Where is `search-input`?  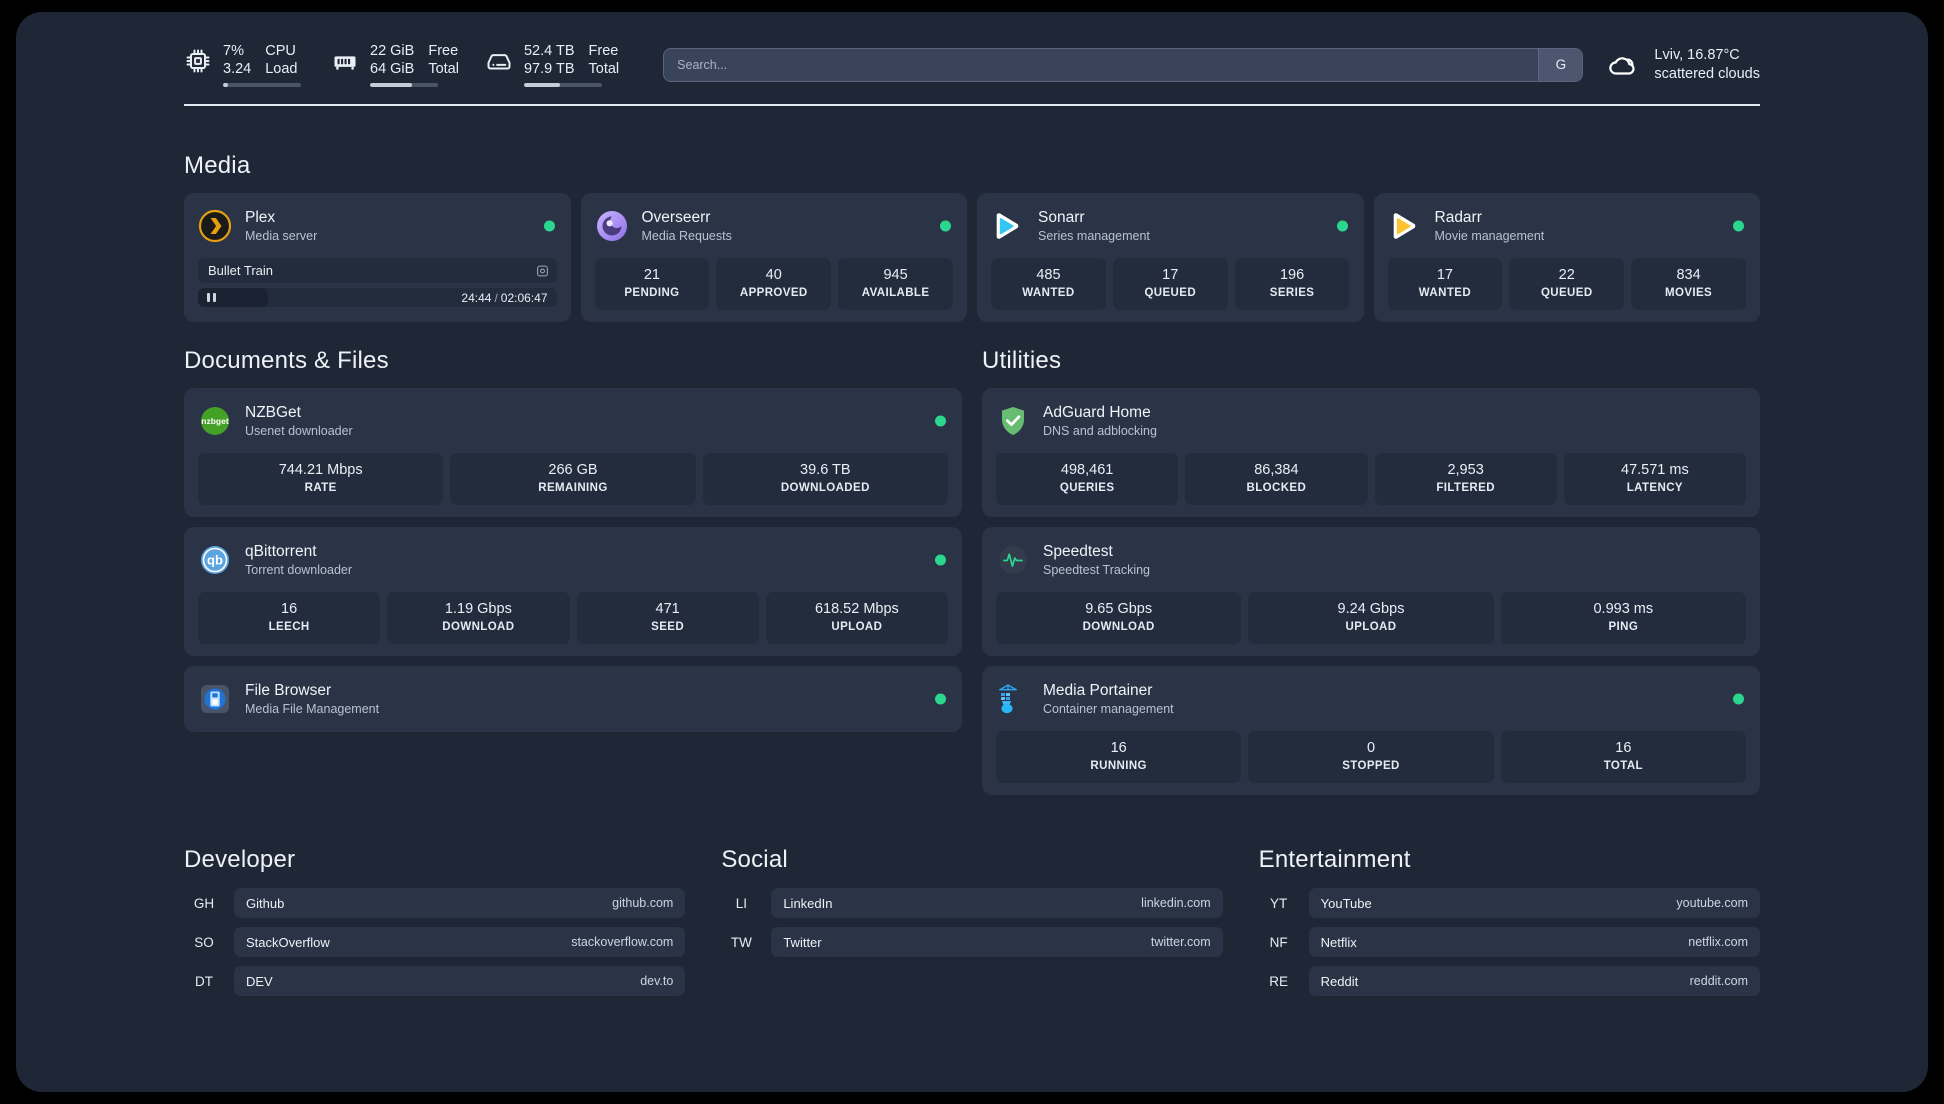
search-input is located at coordinates (1101, 64).